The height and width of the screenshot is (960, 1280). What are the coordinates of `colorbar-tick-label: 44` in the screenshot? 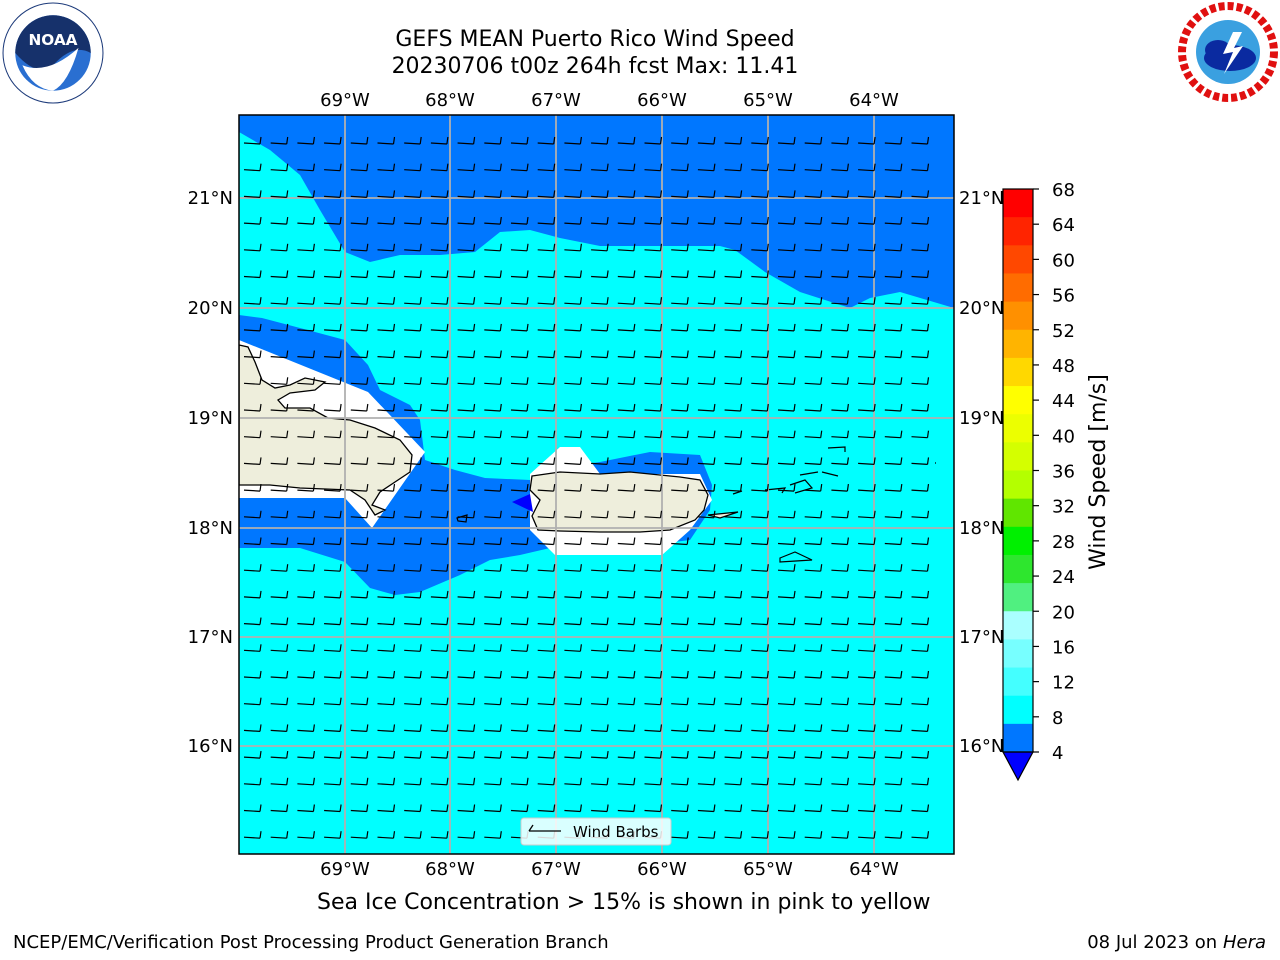 It's located at (1063, 401).